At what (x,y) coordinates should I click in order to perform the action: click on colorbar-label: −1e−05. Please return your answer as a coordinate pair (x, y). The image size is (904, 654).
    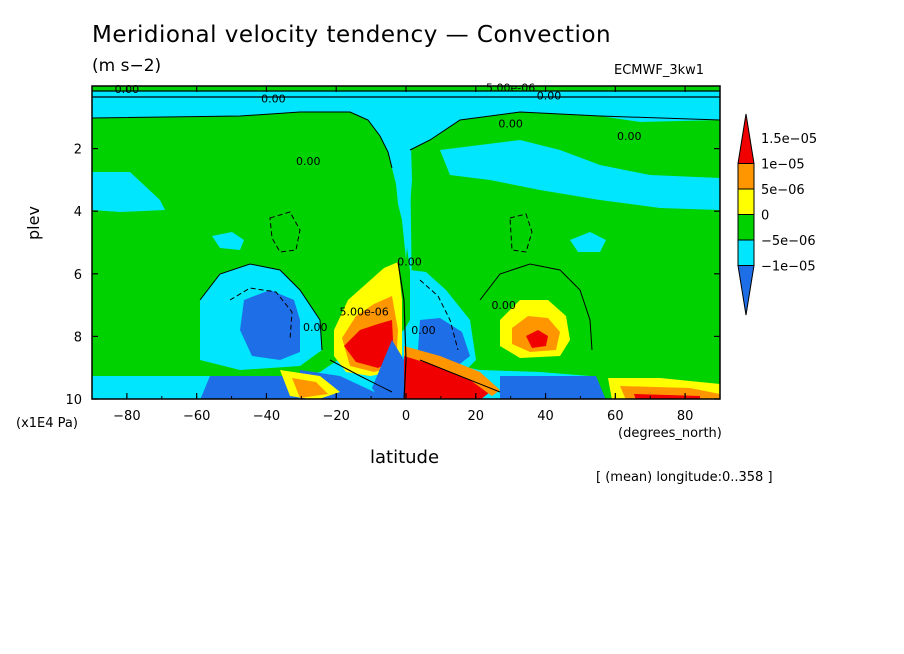
    Looking at the image, I should click on (788, 267).